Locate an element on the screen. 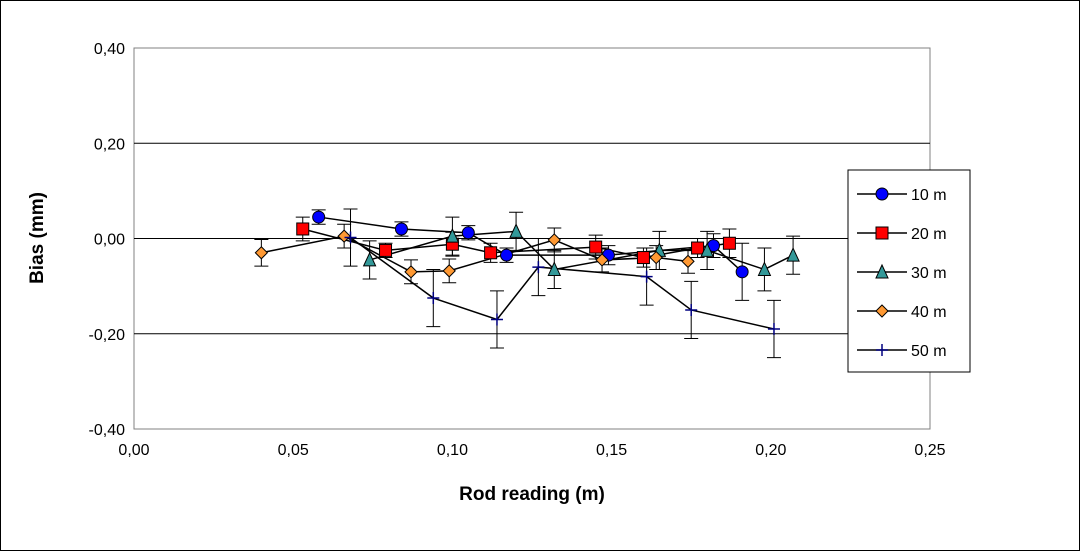  x-tick-label: 0,00 is located at coordinates (133, 450).